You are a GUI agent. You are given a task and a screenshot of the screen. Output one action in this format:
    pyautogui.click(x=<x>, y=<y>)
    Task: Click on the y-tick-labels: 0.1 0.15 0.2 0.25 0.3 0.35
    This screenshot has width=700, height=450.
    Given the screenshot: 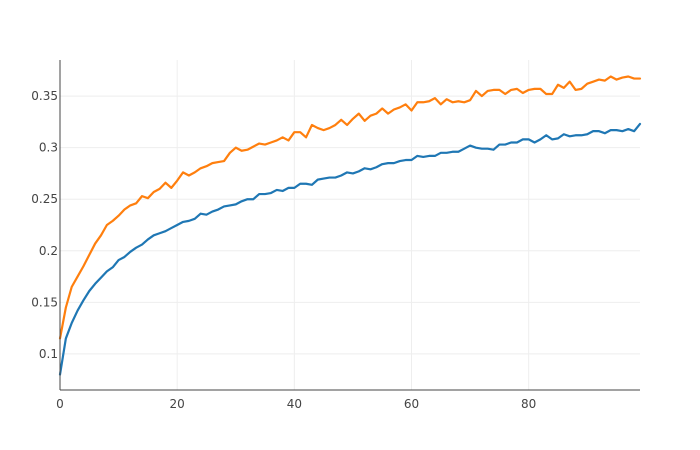 What is the action you would take?
    pyautogui.click(x=44, y=225)
    